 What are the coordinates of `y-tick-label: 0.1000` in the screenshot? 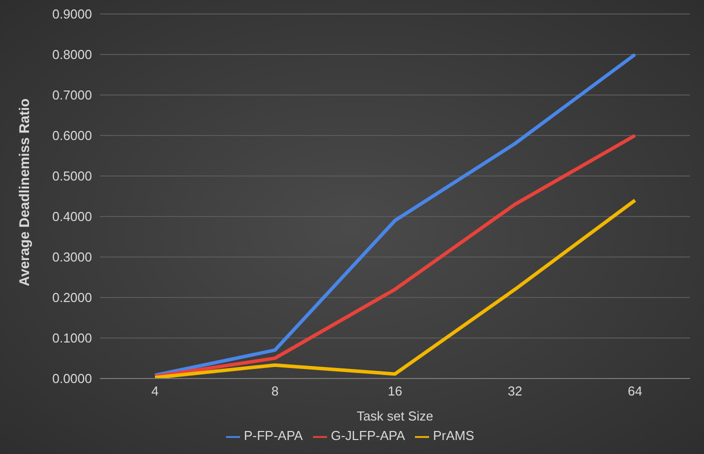 It's located at (72, 338).